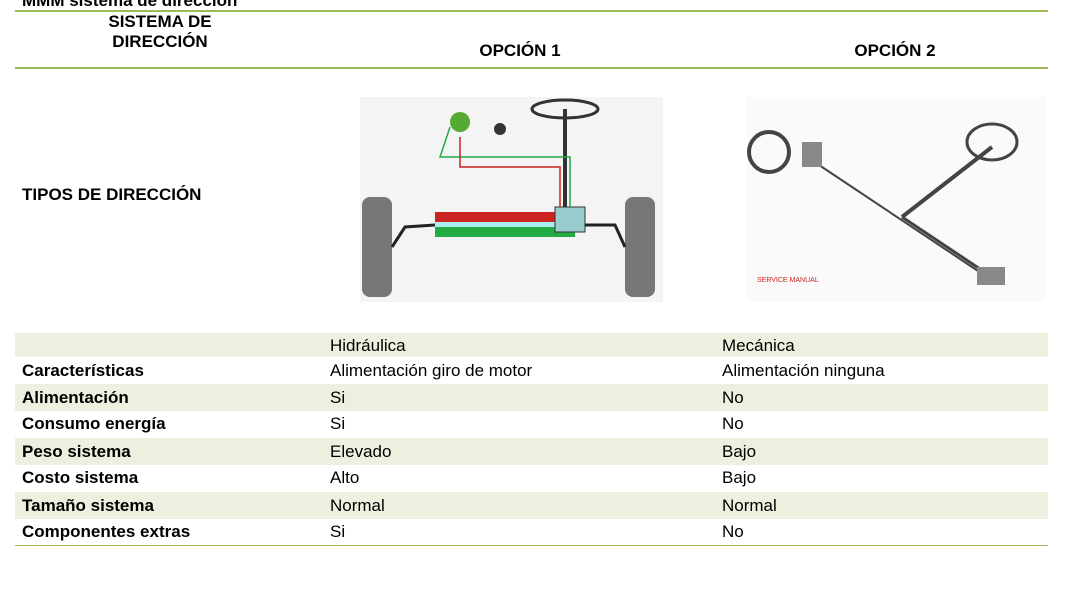 The image size is (1070, 590). What do you see at coordinates (80, 477) in the screenshot?
I see `row-label: Costo sistema` at bounding box center [80, 477].